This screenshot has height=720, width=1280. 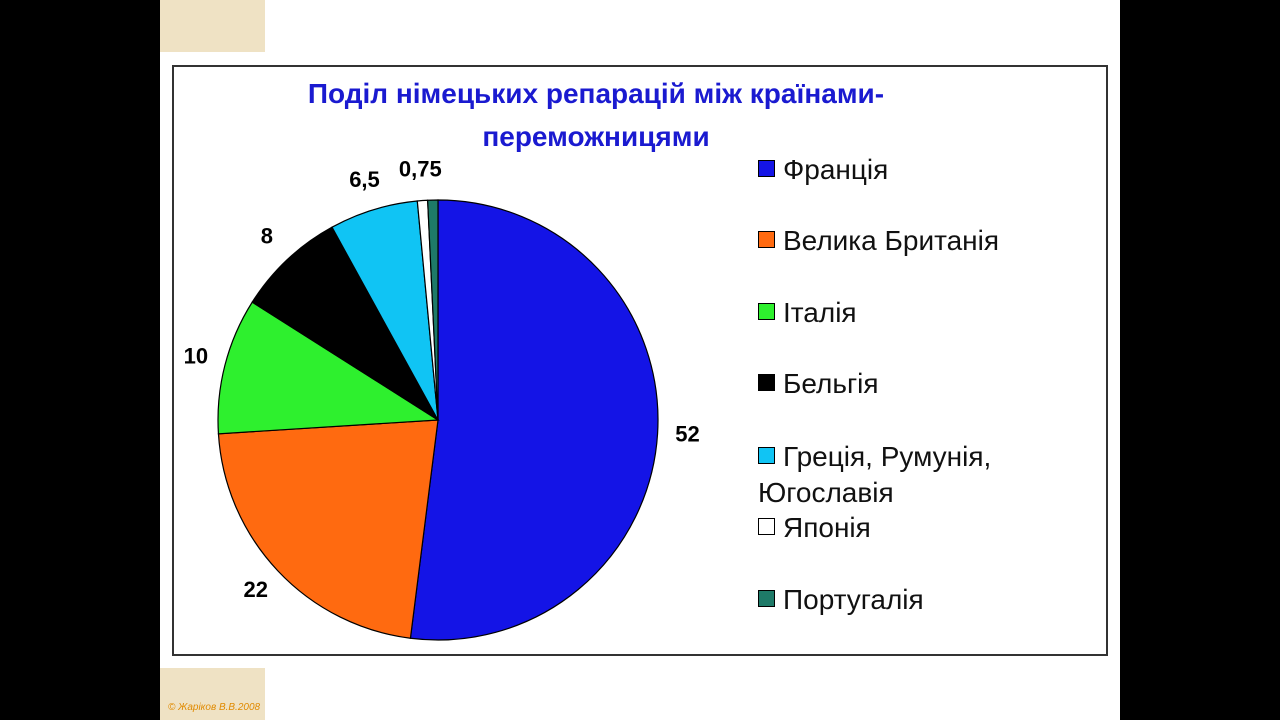 I want to click on data-label: 0,75, so click(x=420, y=168).